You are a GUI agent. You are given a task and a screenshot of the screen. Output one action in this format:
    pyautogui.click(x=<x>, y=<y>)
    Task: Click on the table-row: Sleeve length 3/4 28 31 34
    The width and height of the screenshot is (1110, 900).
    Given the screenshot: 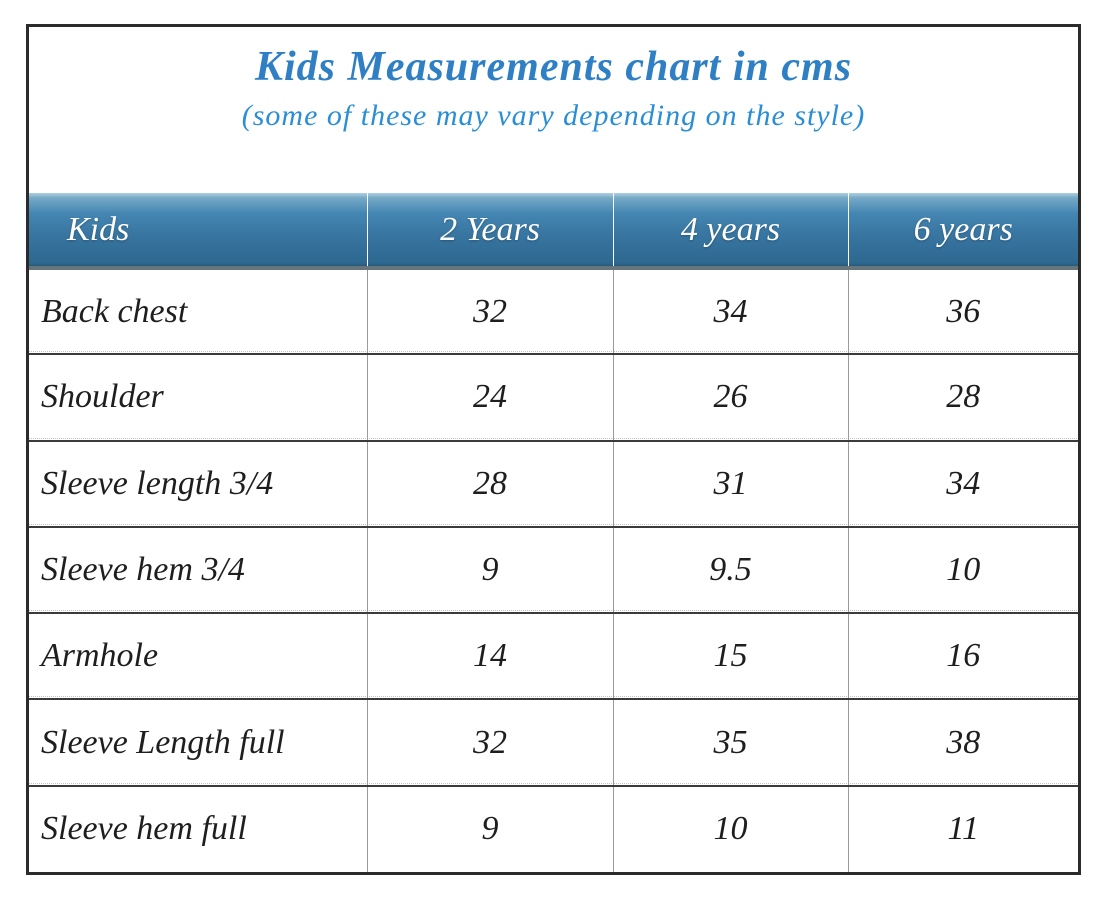 What is the action you would take?
    pyautogui.click(x=553, y=484)
    